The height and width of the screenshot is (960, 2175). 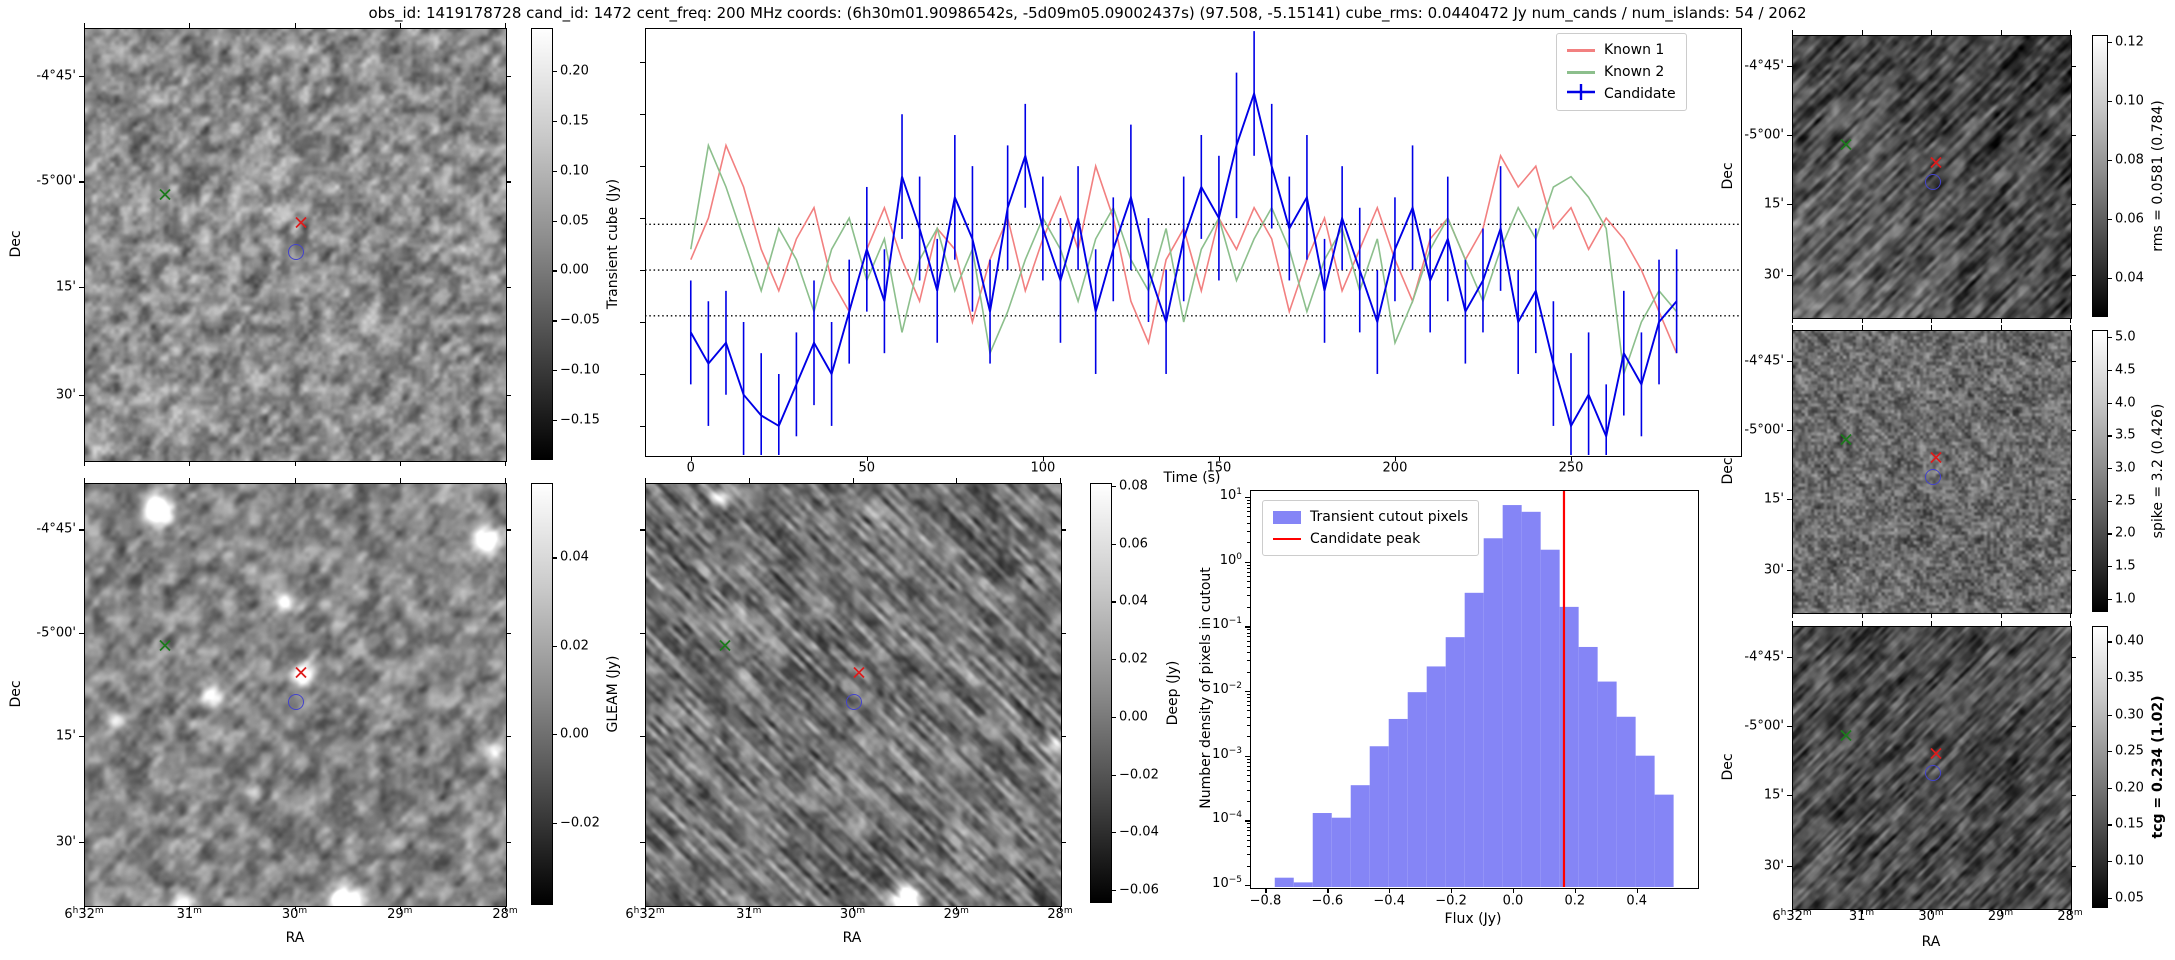 I want to click on colorbar-tick-label: 4.0, so click(x=2125, y=403).